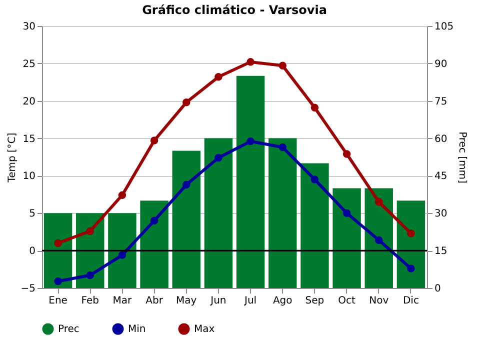 The height and width of the screenshot is (350, 500). What do you see at coordinates (314, 301) in the screenshot?
I see `x-tick-label: Sep` at bounding box center [314, 301].